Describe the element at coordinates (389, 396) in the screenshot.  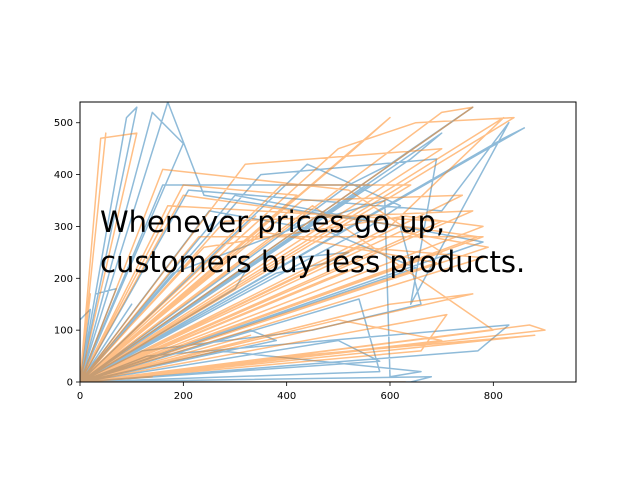
I see `x-tick-label: 600` at that location.